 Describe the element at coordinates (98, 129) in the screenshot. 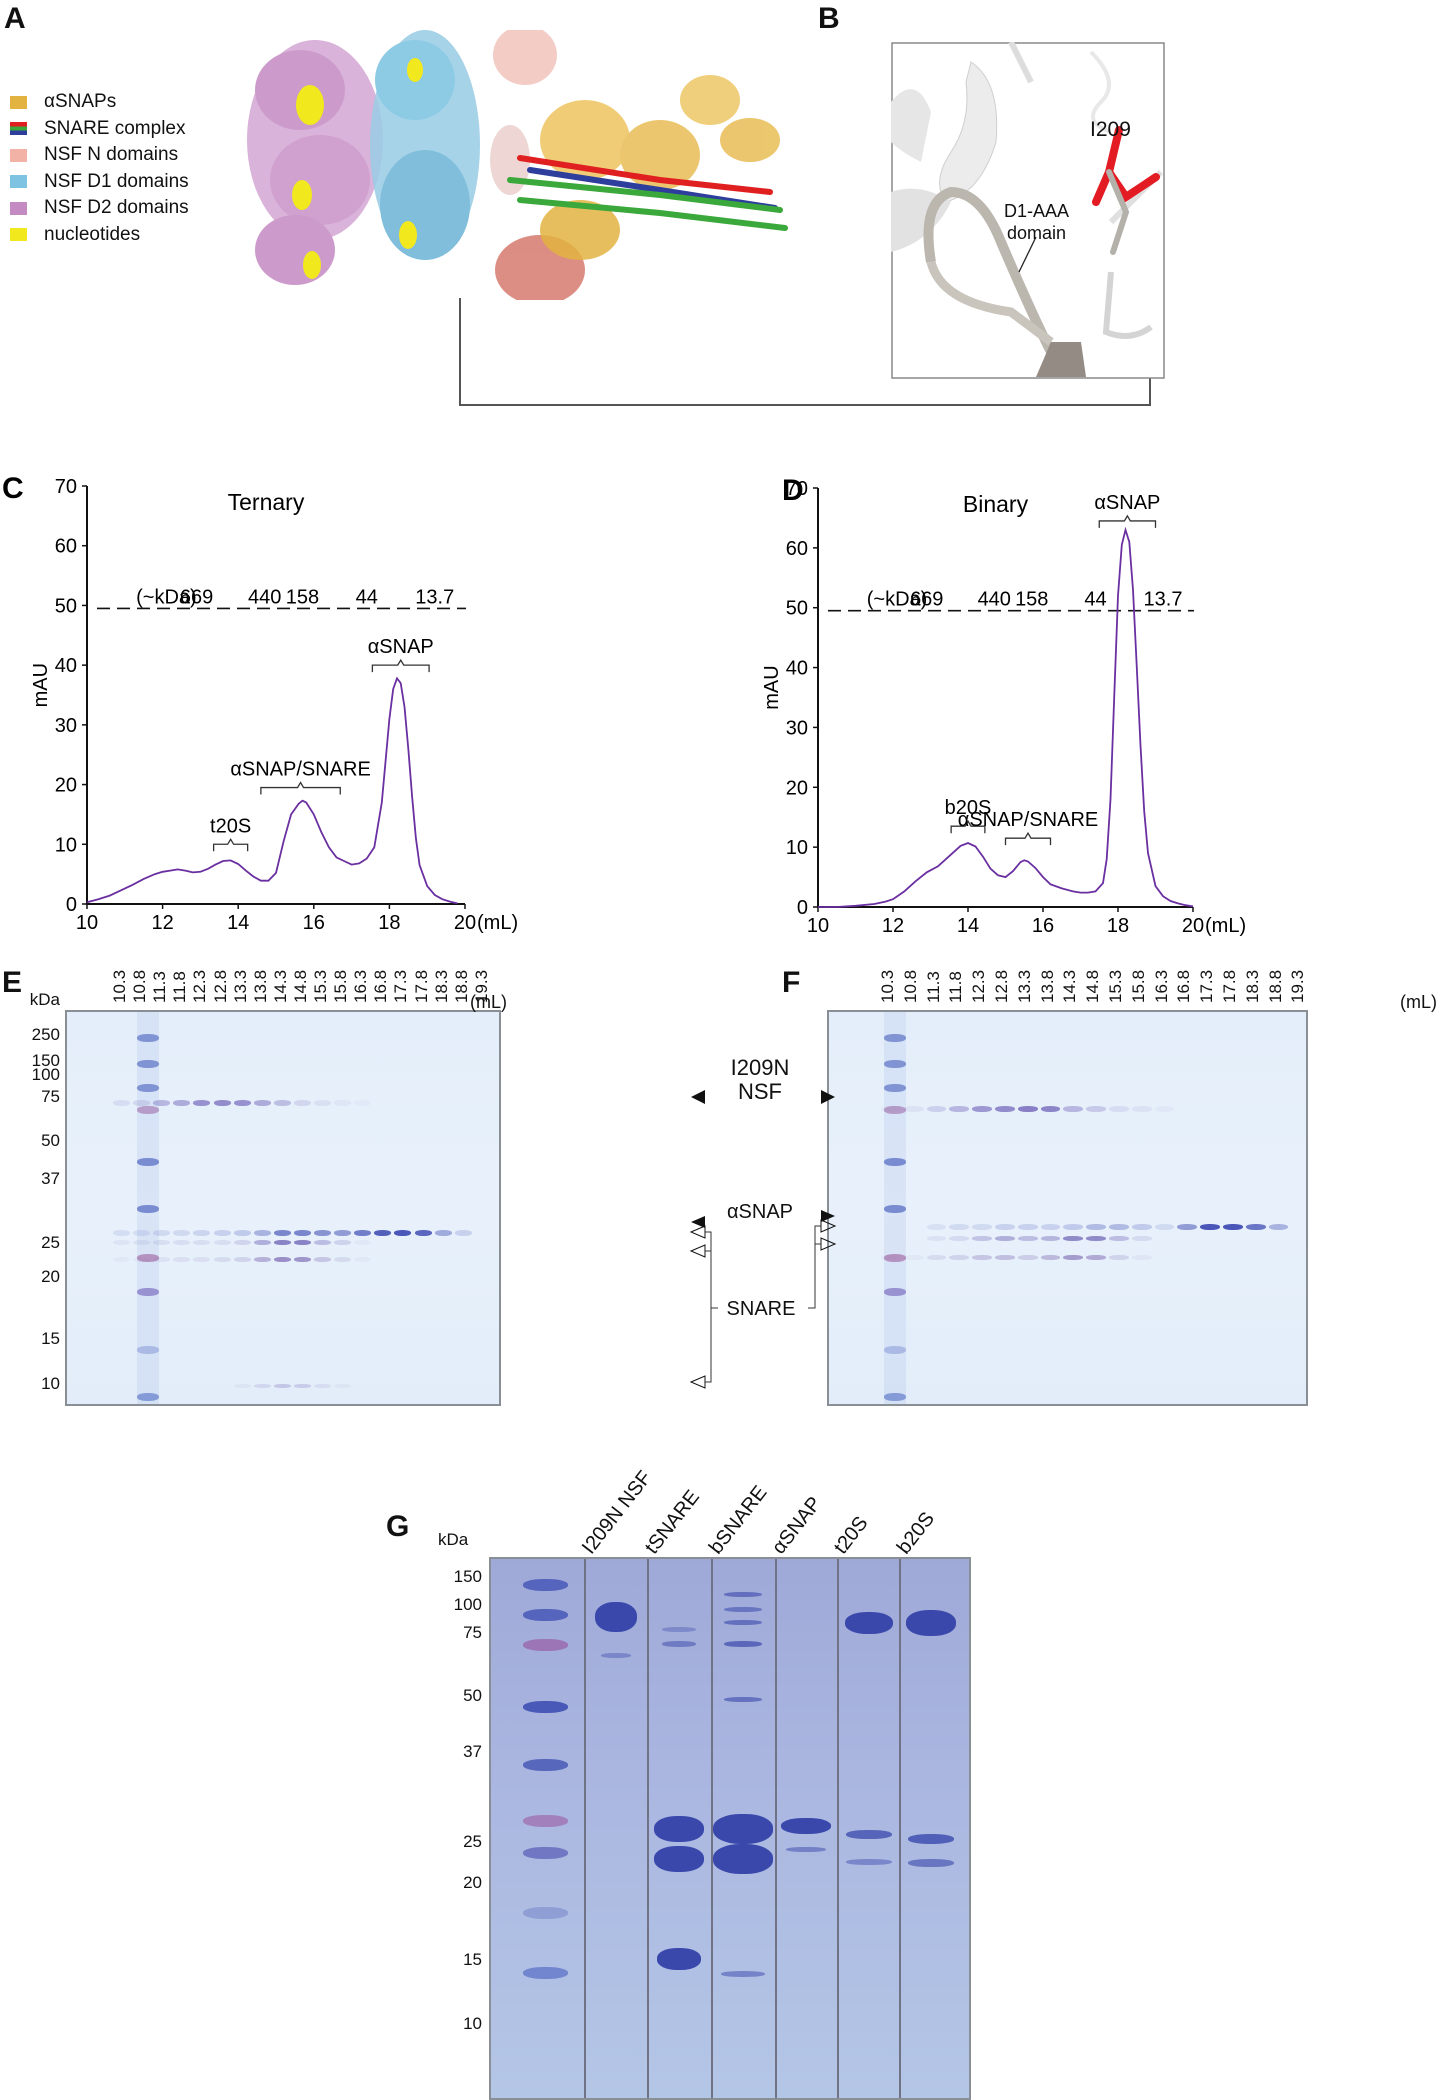

I see `legend-item: SNARE complex` at that location.